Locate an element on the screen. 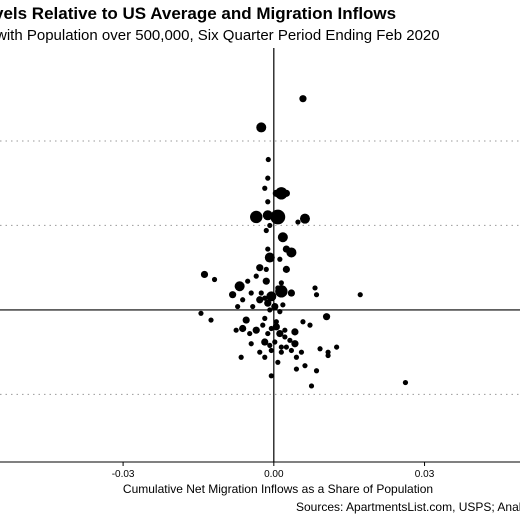 The height and width of the screenshot is (520, 520). x-tick-label-1: 0.00 is located at coordinates (274, 474).